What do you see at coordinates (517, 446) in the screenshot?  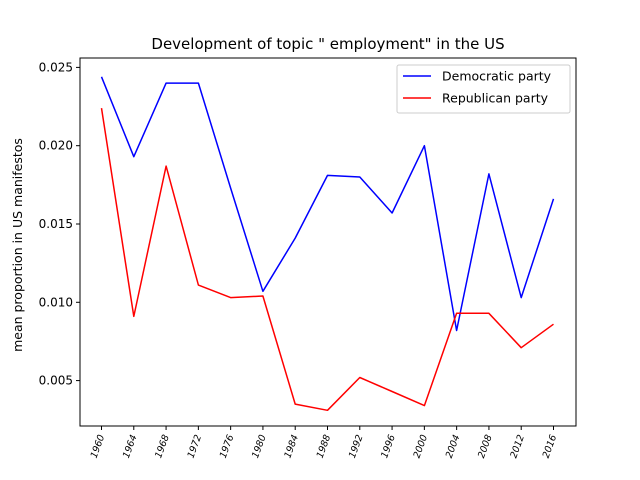 I see `x-tick-label: 2012` at bounding box center [517, 446].